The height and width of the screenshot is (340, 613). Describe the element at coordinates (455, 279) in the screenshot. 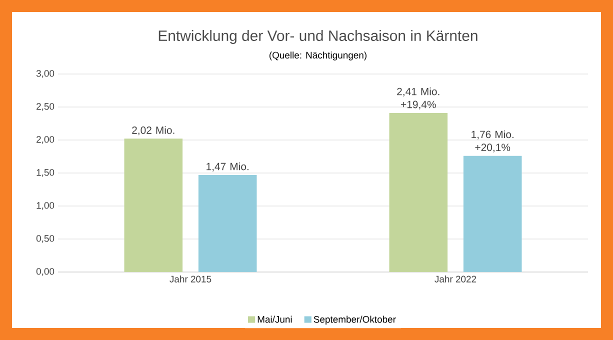

I see `x-tick-label: Jahr 2022` at that location.